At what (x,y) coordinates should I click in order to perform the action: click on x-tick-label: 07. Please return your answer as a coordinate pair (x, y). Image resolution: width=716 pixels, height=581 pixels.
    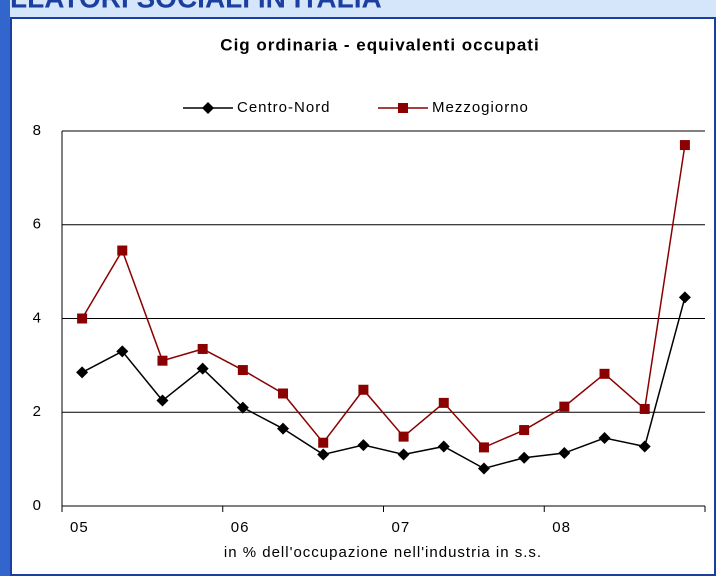
    Looking at the image, I should click on (401, 527).